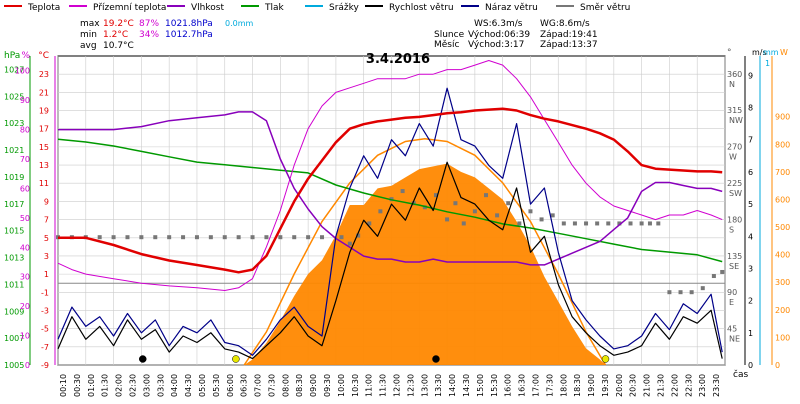 Image resolution: width=800 pixels, height=404 pixels. I want to click on axis-tick-left: -1, so click(45, 292).